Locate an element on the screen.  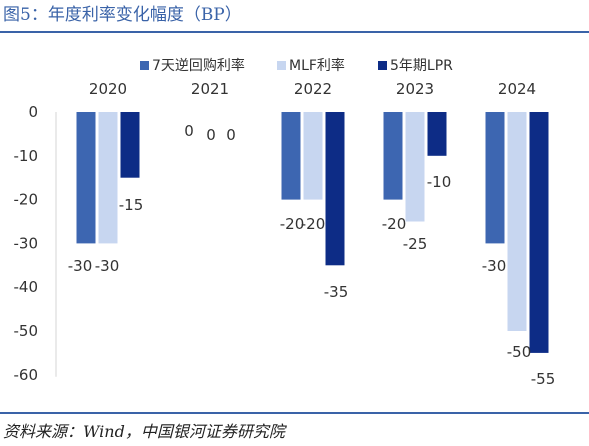
data-label: -10 is located at coordinates (439, 182).